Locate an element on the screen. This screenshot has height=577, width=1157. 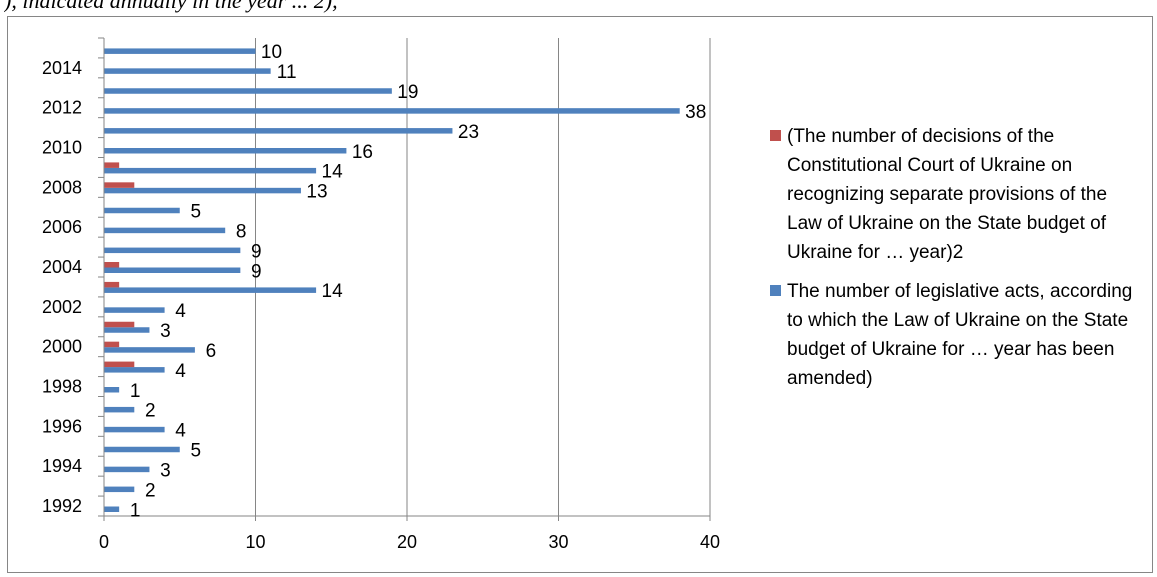
data-label-1999: 4 is located at coordinates (180, 371).